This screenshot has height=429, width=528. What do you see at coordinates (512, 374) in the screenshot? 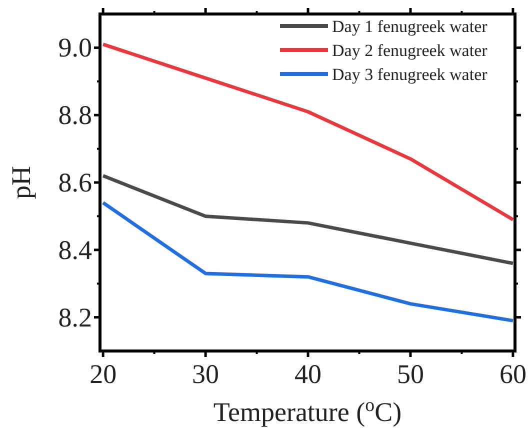
I see `x-tick-label: 60` at bounding box center [512, 374].